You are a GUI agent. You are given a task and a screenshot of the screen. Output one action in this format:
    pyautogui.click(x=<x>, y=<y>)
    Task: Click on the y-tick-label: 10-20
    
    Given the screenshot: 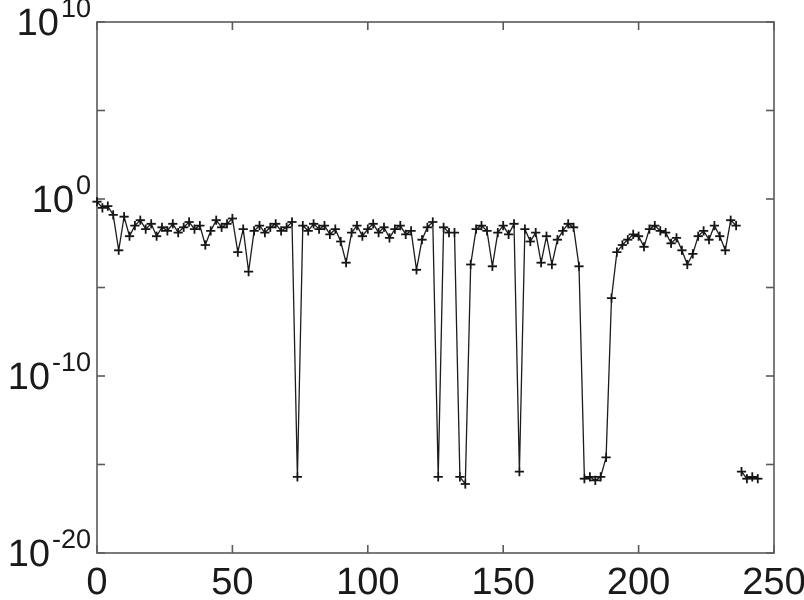 What is the action you would take?
    pyautogui.click(x=49, y=549)
    